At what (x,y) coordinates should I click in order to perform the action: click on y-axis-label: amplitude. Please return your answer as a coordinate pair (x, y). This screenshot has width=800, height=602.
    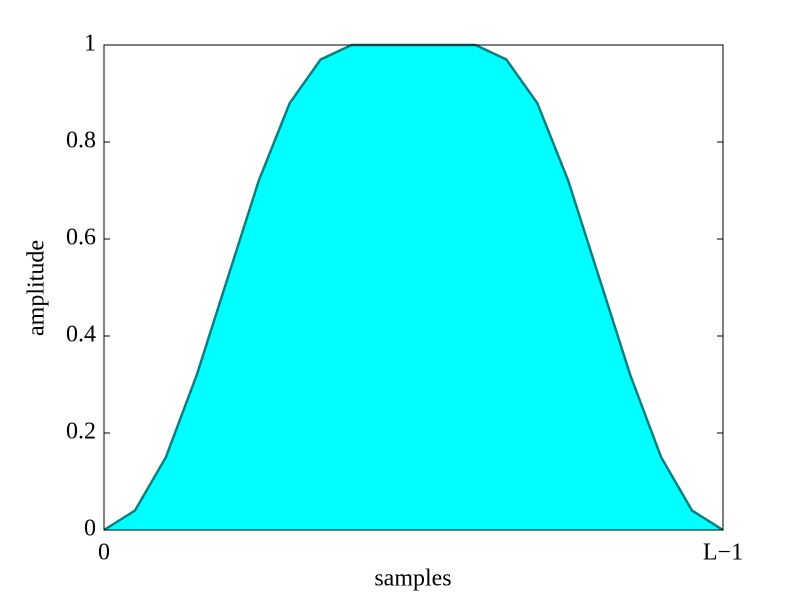
    Looking at the image, I should click on (37, 288).